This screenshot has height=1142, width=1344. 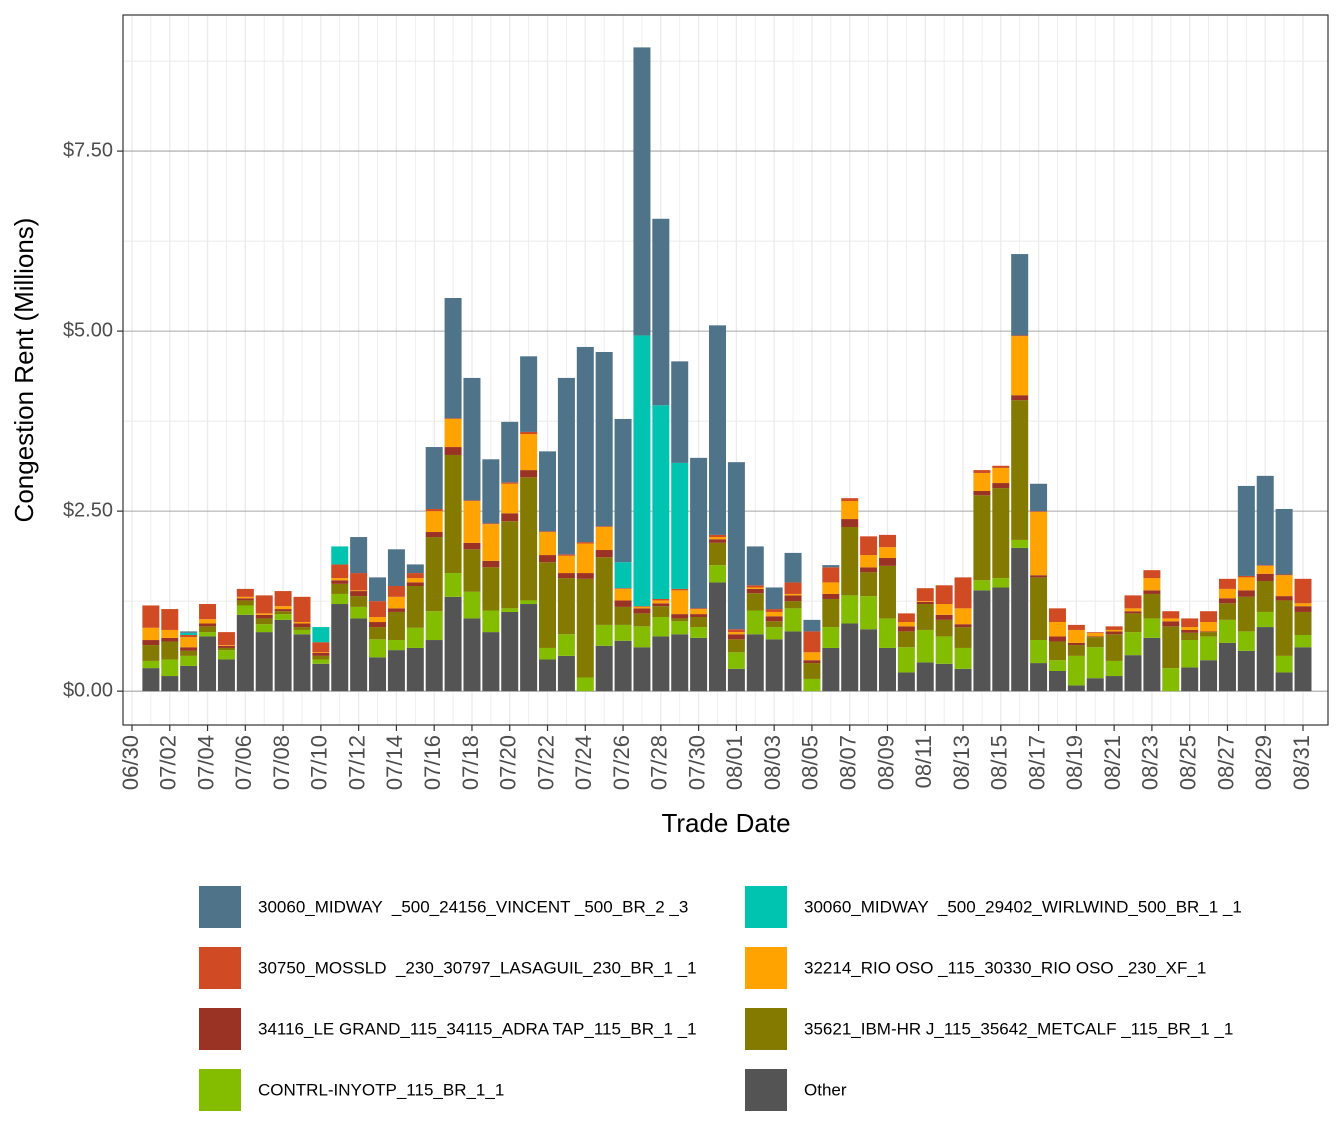 What do you see at coordinates (825, 1089) in the screenshot?
I see `legend-label: Other` at bounding box center [825, 1089].